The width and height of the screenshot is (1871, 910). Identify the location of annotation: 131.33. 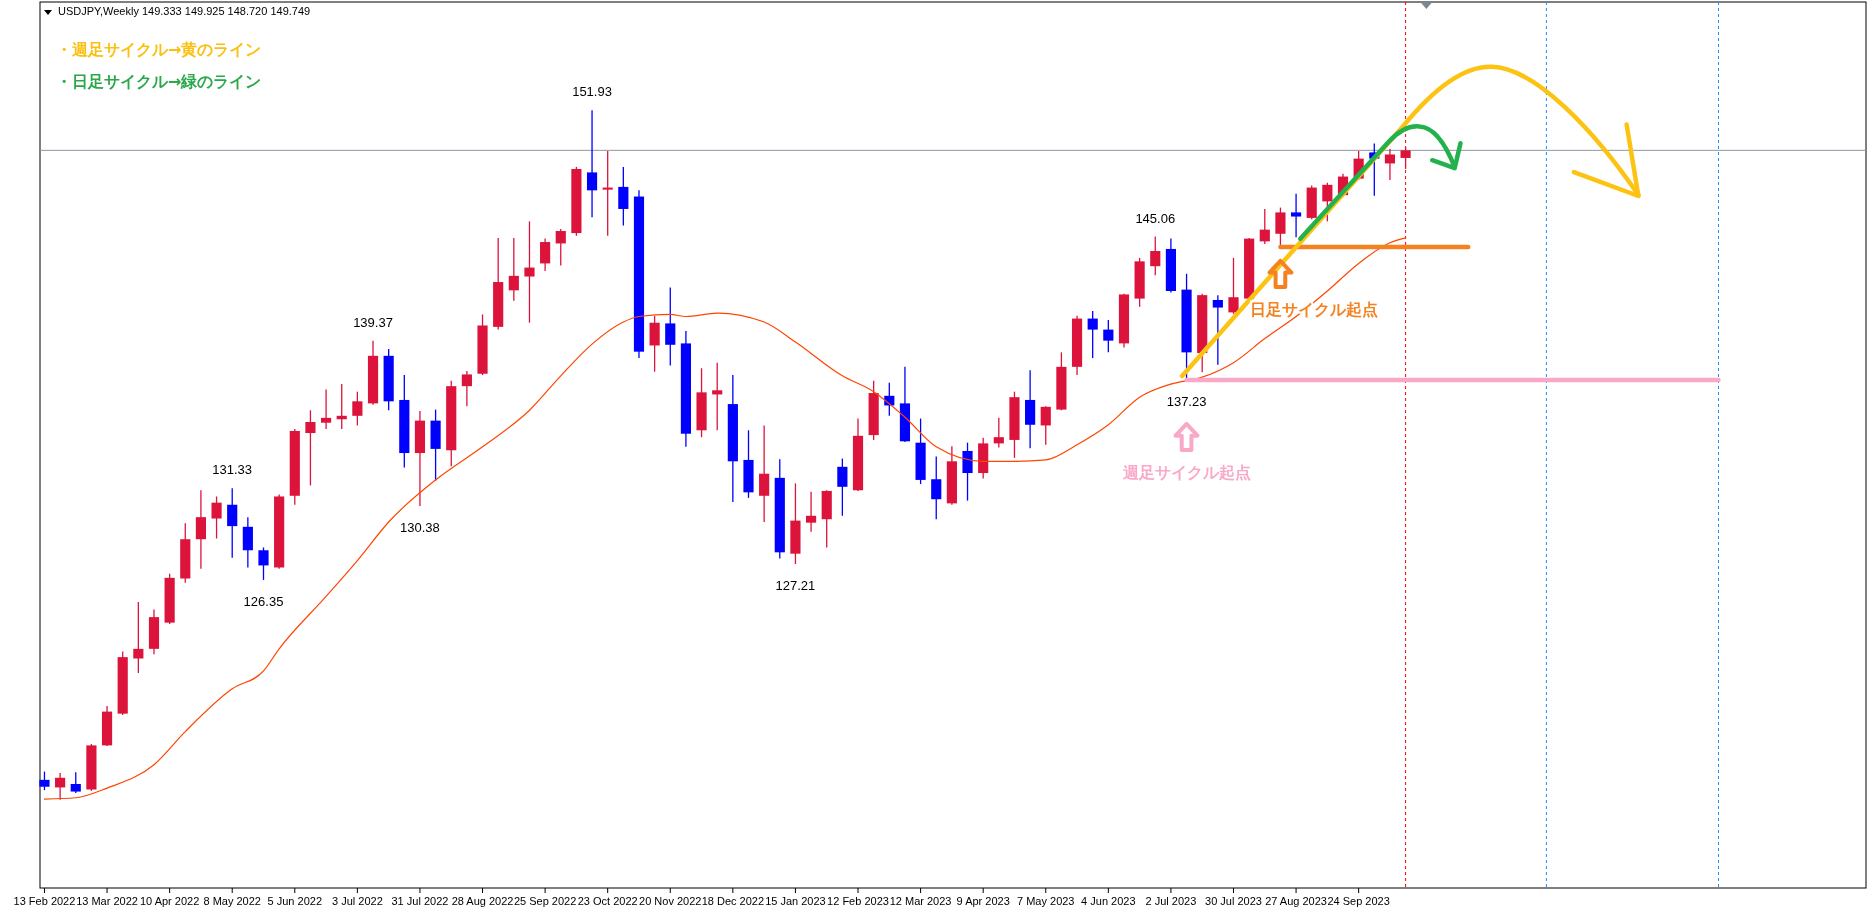
(232, 470).